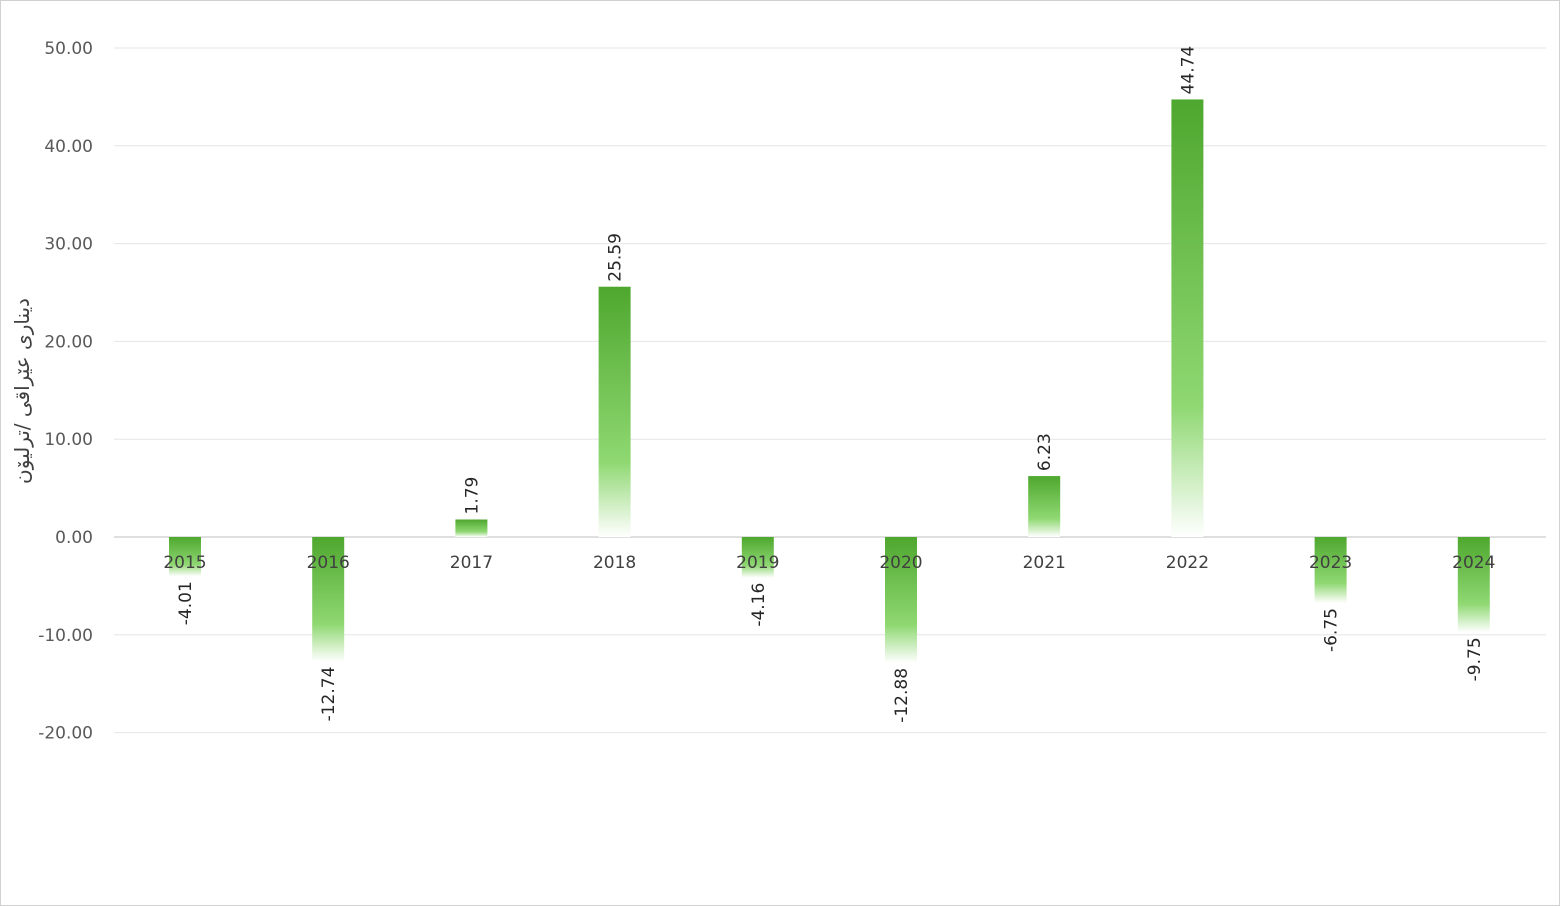  I want to click on y-tick-label: 20.00, so click(68, 342).